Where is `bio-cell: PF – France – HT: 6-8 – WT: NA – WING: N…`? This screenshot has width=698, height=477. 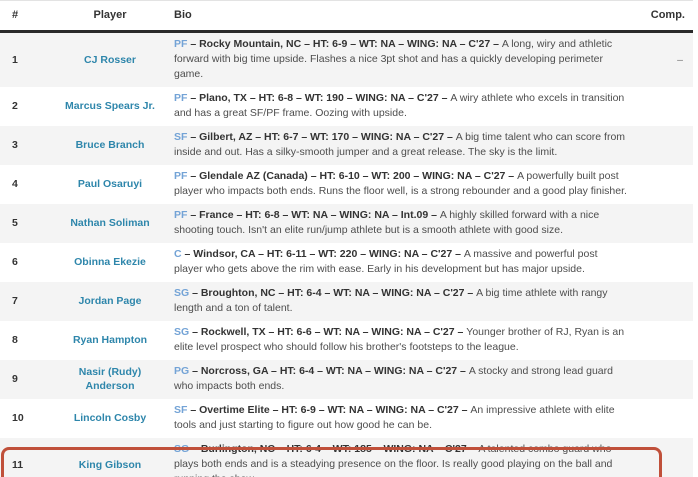
bio-cell: PF – France – HT: 6-8 – WT: NA – WING: N… is located at coordinates (400, 223).